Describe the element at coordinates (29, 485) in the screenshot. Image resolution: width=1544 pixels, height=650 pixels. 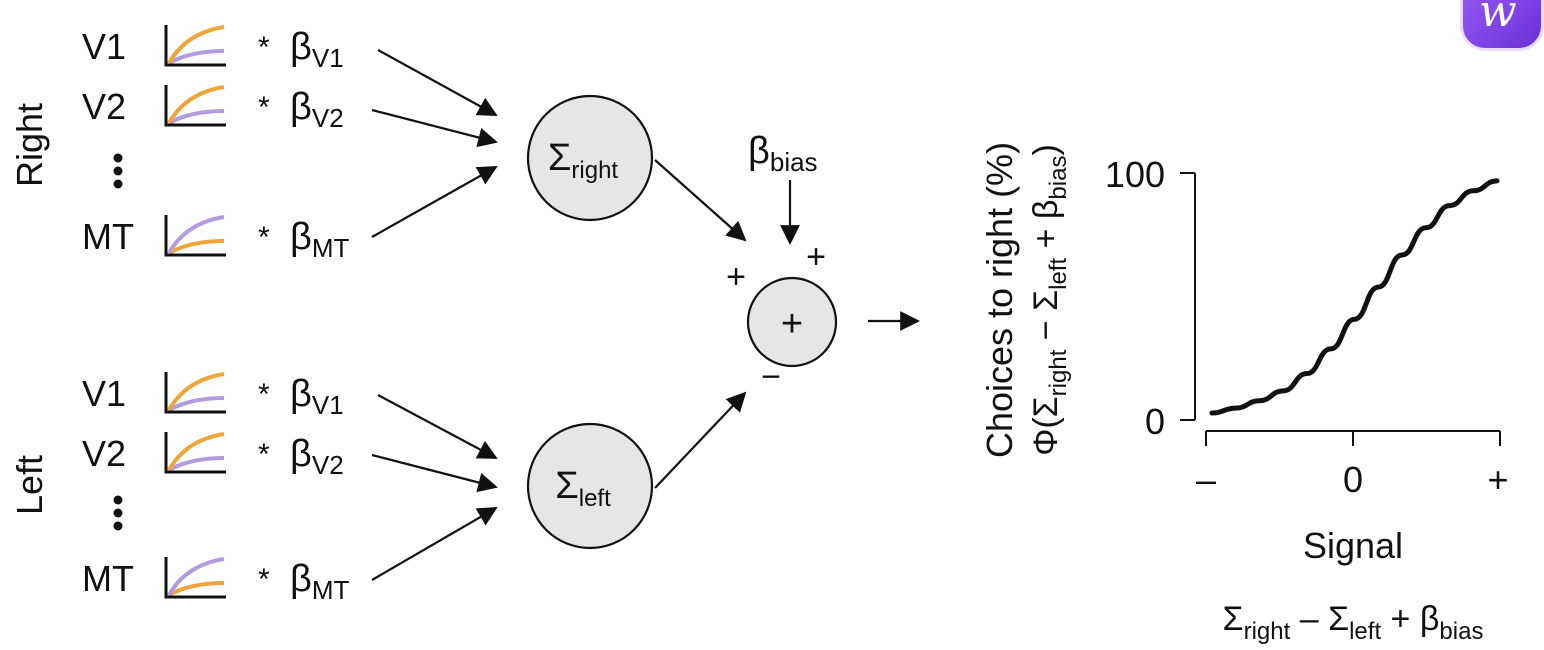
I see `group-label-left: Left` at that location.